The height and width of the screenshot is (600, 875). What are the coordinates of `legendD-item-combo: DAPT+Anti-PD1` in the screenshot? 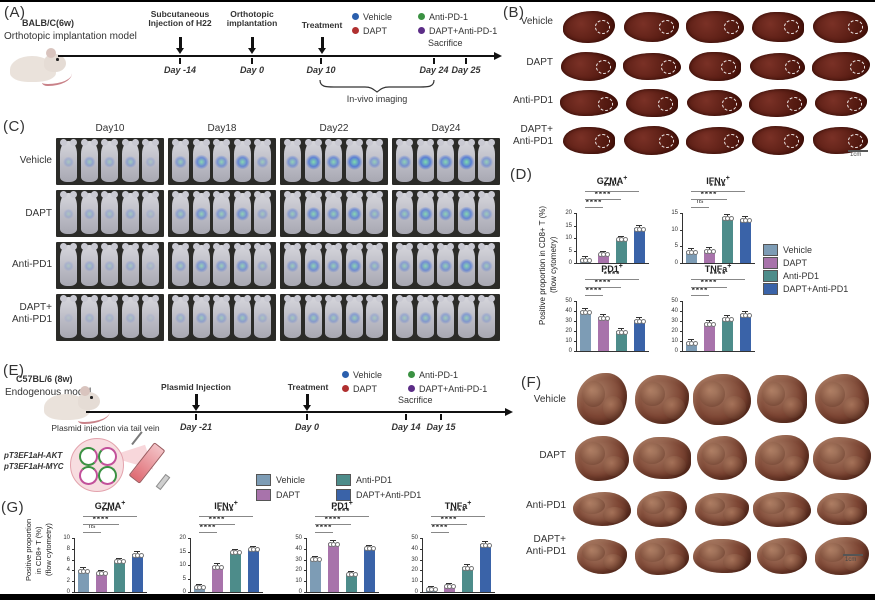 It's located at (805, 289).